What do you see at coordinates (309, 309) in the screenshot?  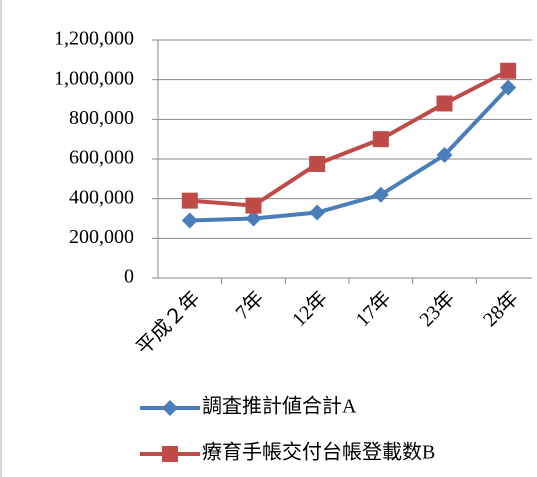 I see `x-tick-label: 12年` at bounding box center [309, 309].